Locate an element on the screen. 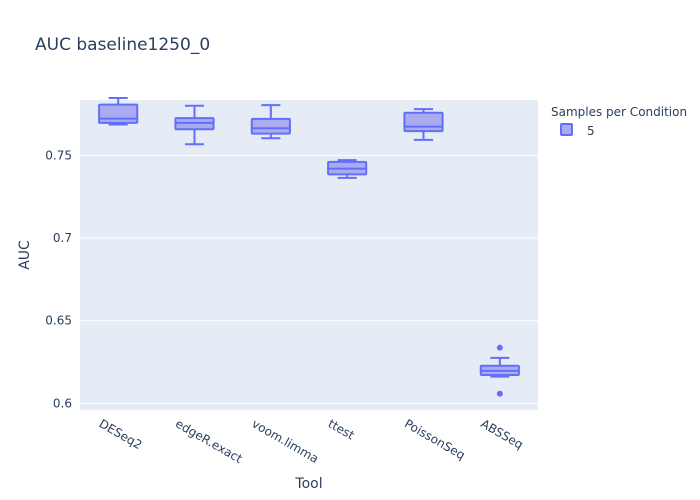 This screenshot has height=500, width=700. box-PoissonSeq is located at coordinates (423, 124).